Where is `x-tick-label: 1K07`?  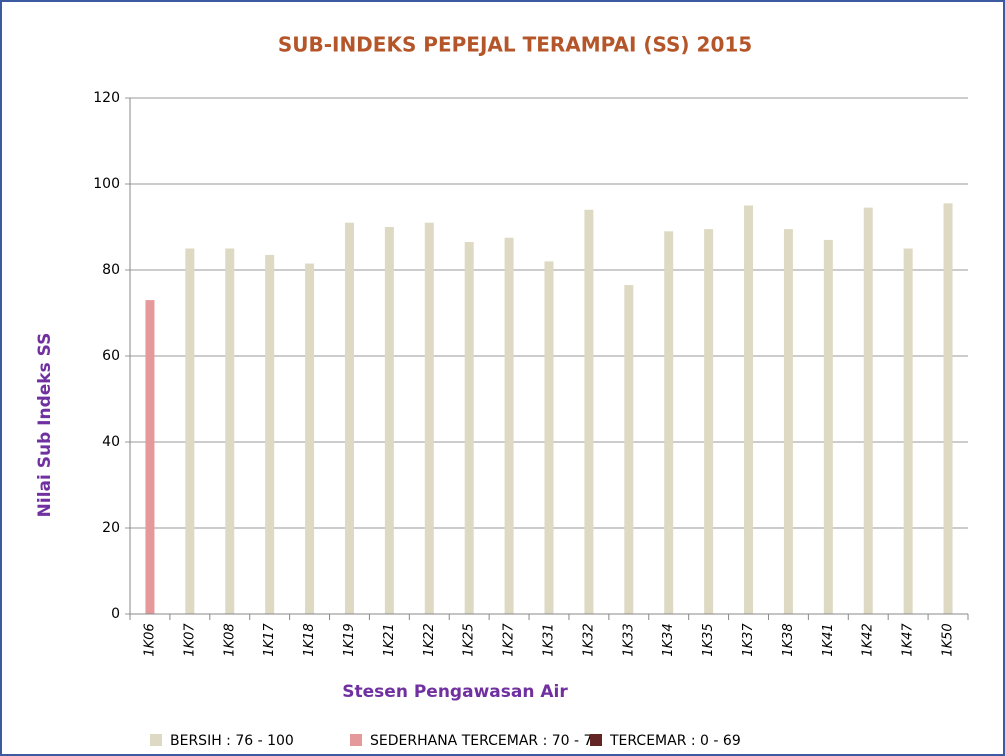
x-tick-label: 1K07 is located at coordinates (189, 640).